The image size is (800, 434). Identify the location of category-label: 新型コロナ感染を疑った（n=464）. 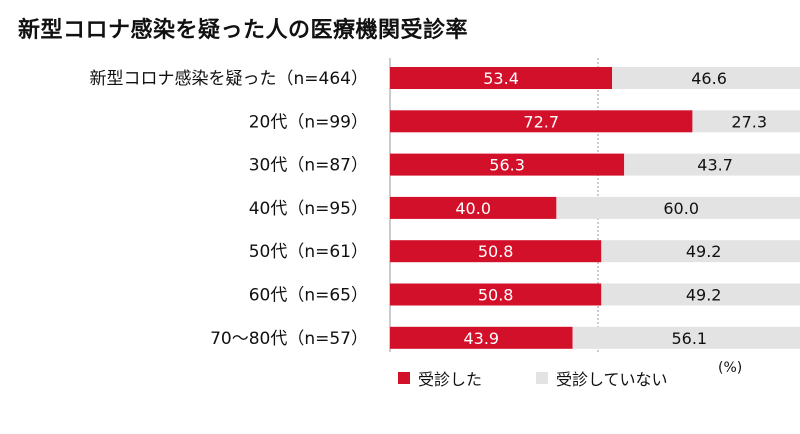
(229, 79).